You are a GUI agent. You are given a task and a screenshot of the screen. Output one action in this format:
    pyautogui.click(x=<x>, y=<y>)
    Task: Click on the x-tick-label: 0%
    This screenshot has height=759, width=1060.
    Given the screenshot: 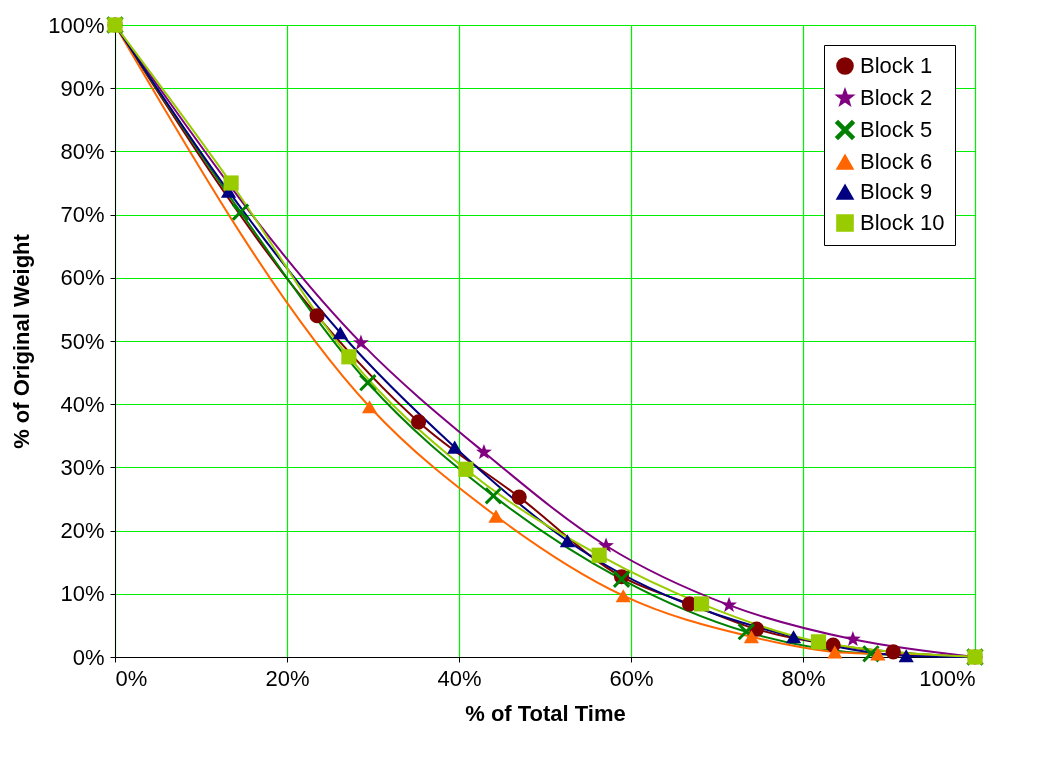 What is the action you would take?
    pyautogui.click(x=131, y=678)
    